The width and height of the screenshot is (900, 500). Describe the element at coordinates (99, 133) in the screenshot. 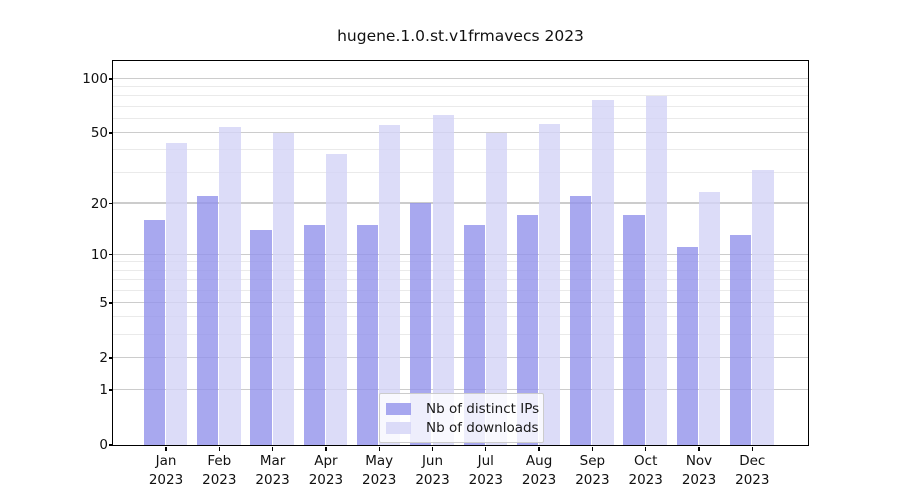

I see `y-tick-label-50: 50` at that location.